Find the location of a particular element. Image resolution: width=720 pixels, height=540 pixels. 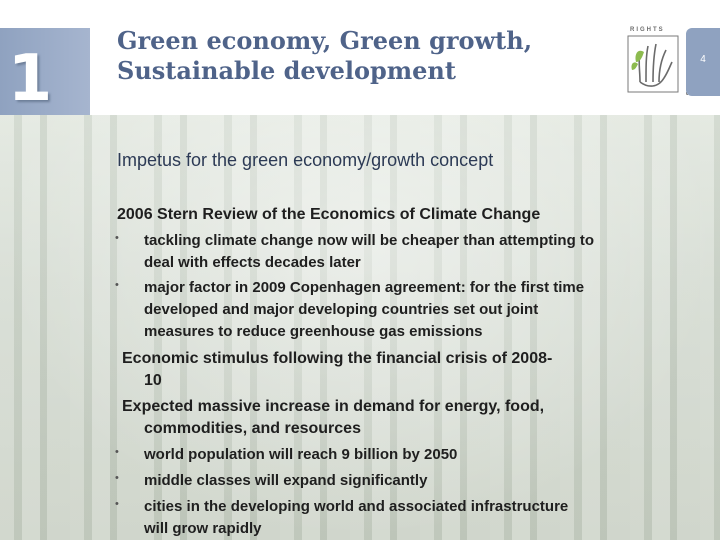

section3-line-2: commodities, and resources is located at coordinates (252, 428).